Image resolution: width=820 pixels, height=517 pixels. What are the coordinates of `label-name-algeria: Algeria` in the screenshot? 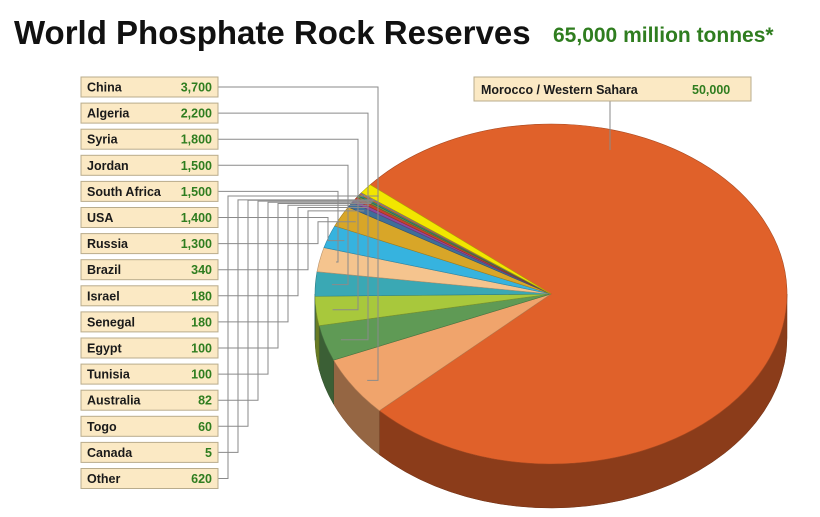 It's located at (108, 114).